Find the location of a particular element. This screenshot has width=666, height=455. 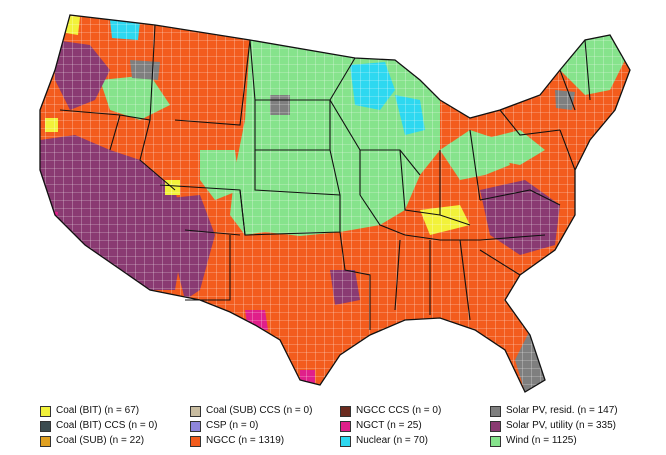

legend-item: Coal (BIT) (n = 67) is located at coordinates (89, 411).